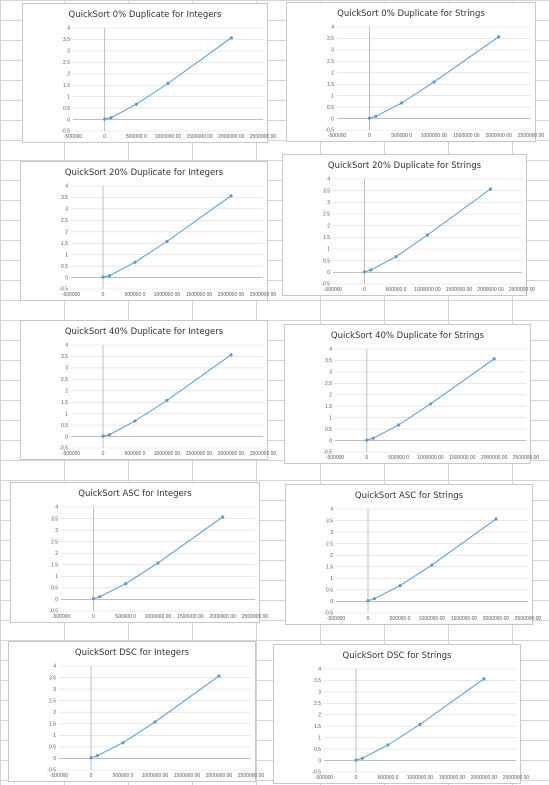  Describe the element at coordinates (144, 332) in the screenshot. I see `chart-title: QuickSort 40% Duplicate for Integers` at that location.